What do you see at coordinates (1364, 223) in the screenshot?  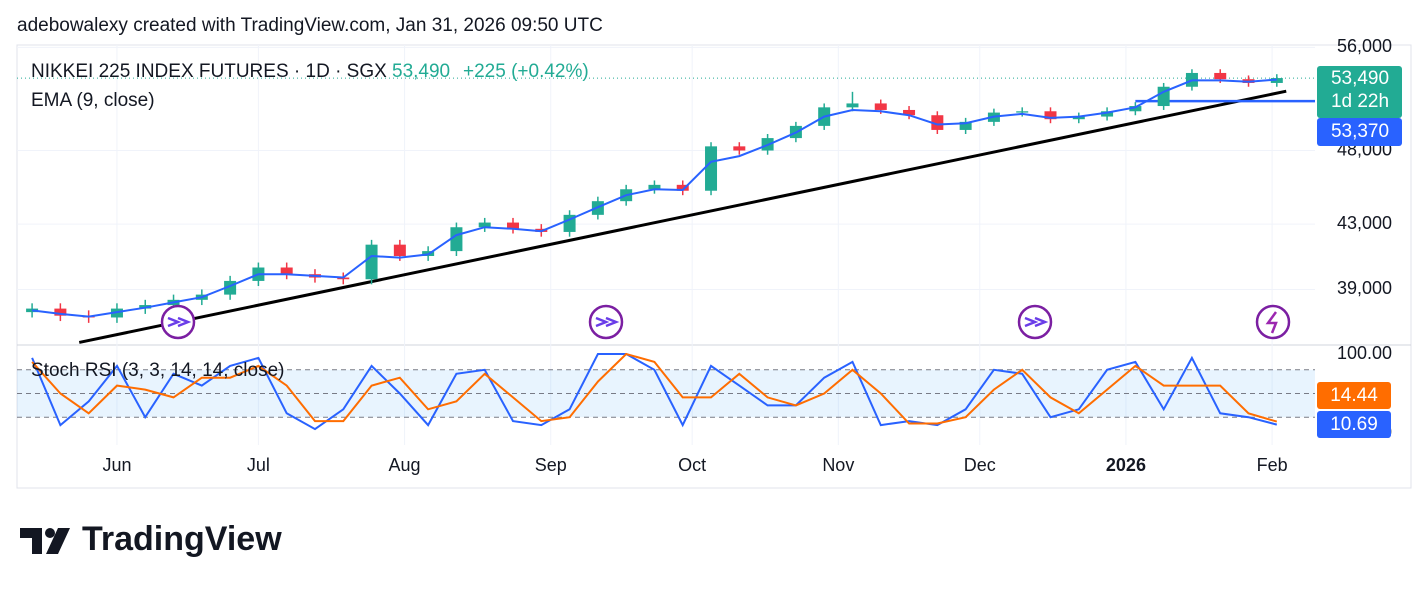 I see `y-tick-label: 43,000` at bounding box center [1364, 223].